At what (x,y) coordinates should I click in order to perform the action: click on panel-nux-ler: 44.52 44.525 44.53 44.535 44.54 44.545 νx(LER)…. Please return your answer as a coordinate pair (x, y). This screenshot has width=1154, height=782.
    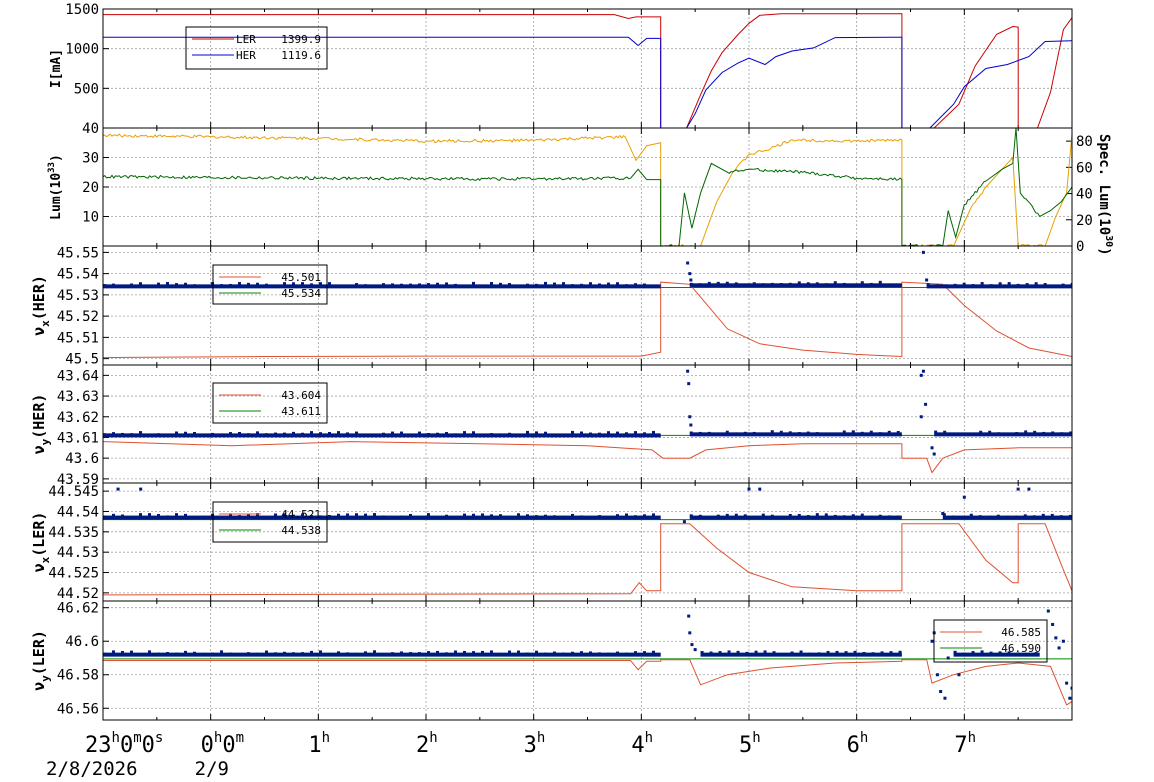
    Looking at the image, I should click on (551, 542).